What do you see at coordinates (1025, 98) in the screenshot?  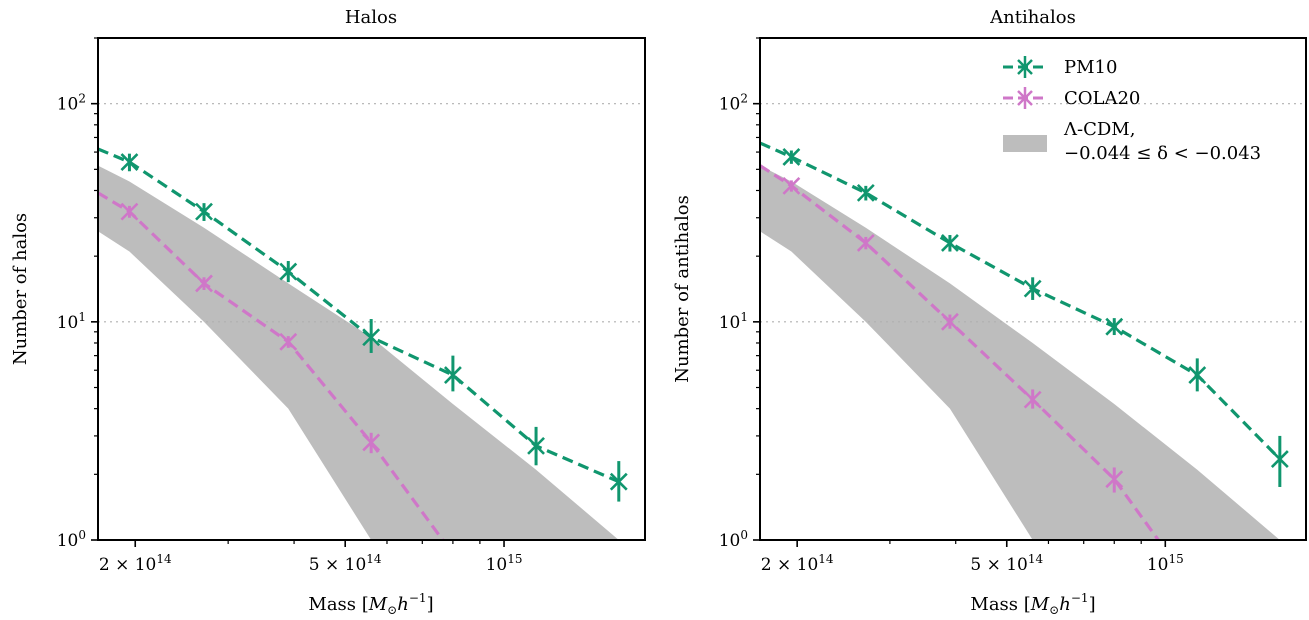 I see `legend-cola20-marker` at bounding box center [1025, 98].